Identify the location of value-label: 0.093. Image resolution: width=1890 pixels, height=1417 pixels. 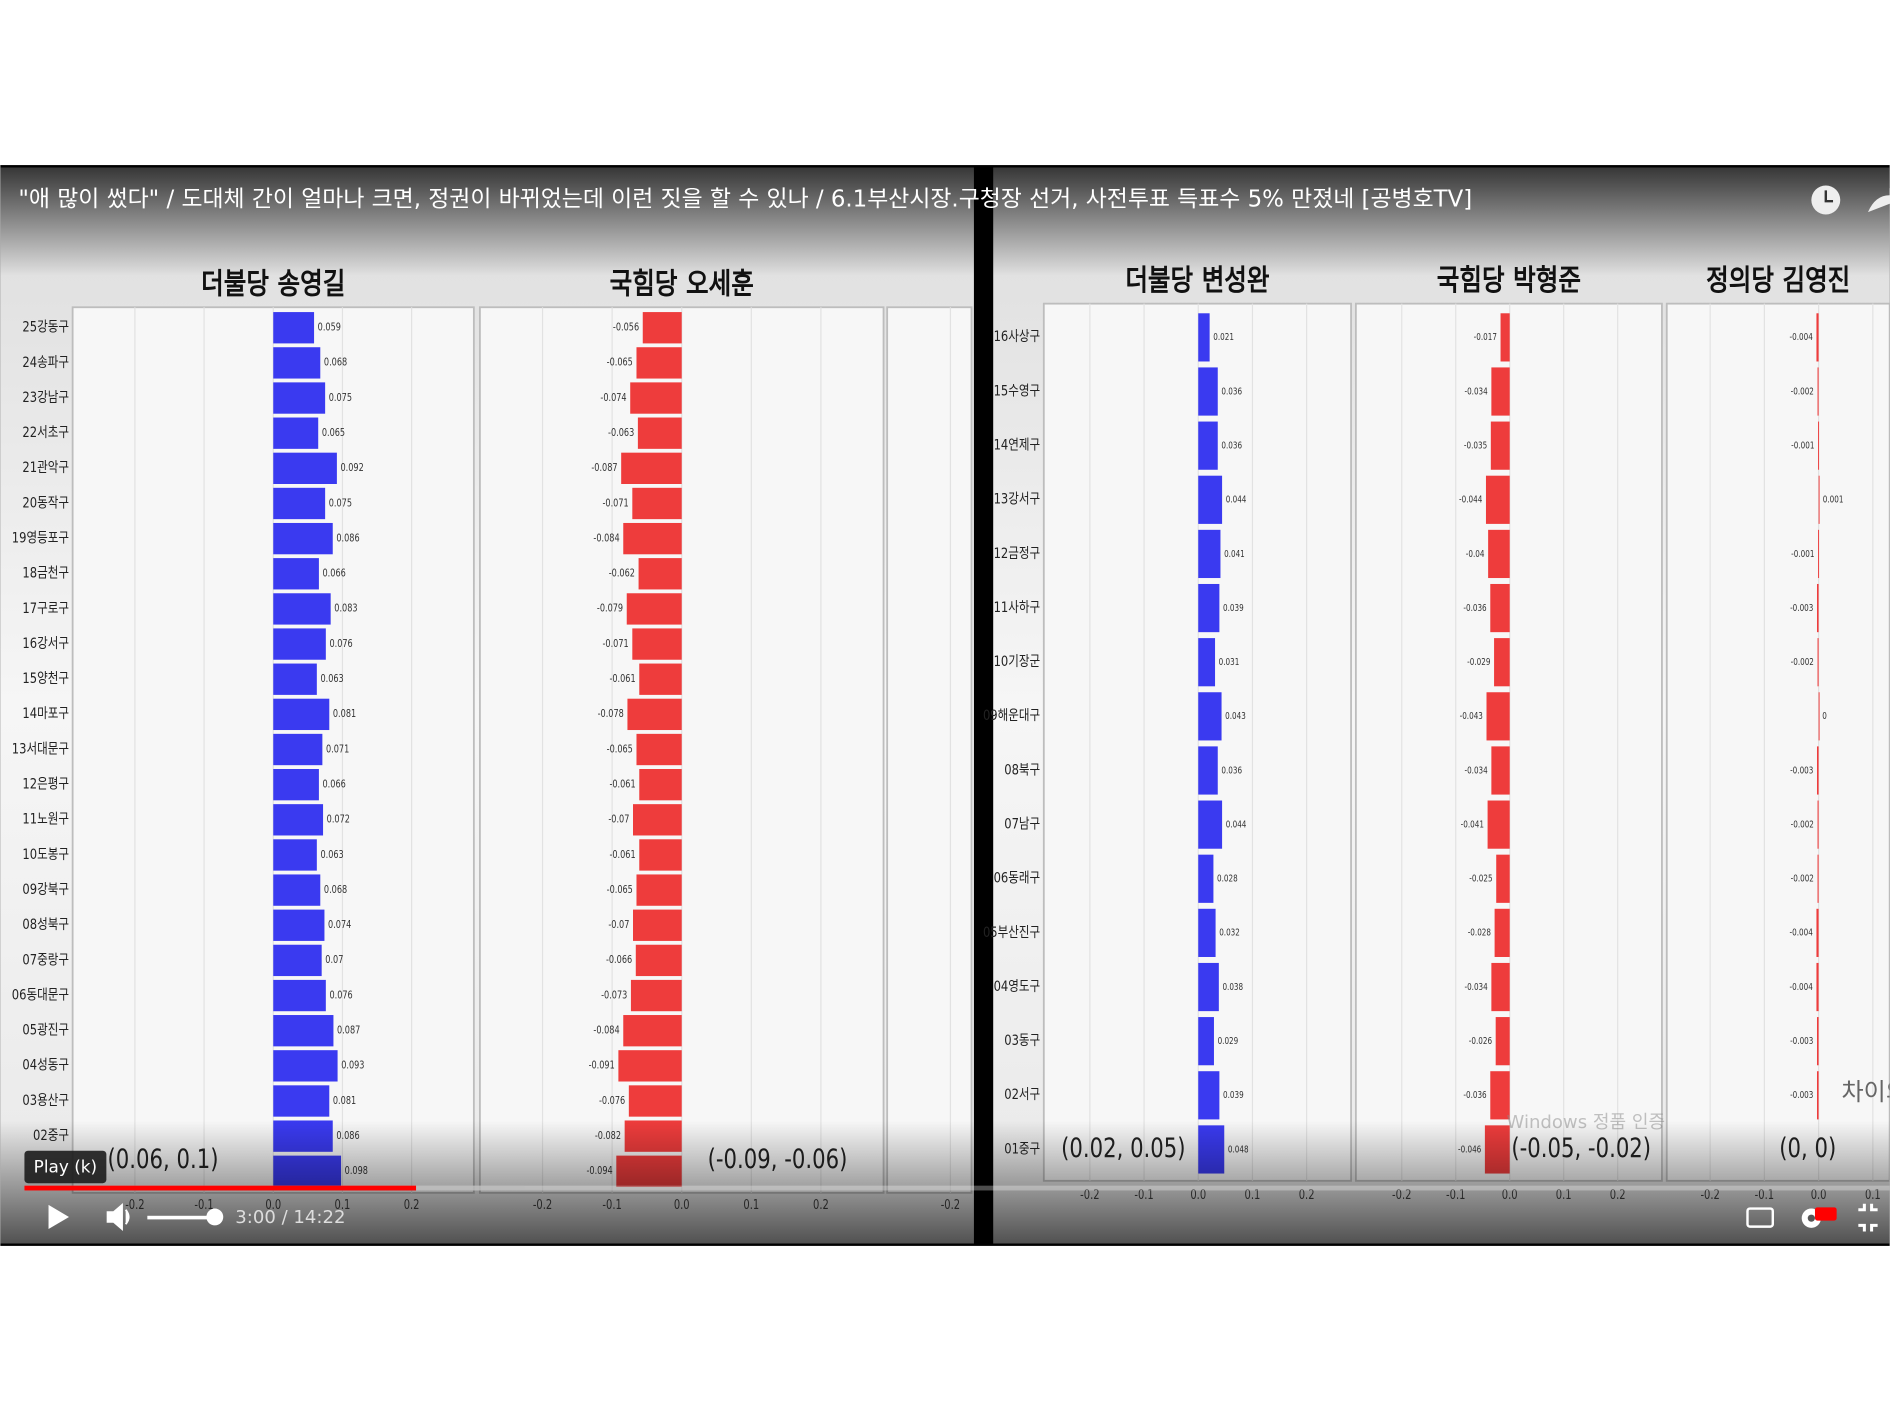
(352, 1066).